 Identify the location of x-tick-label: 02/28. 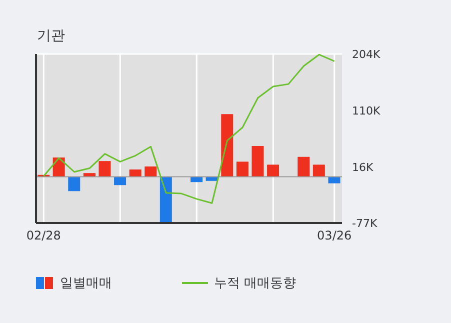
(43, 235).